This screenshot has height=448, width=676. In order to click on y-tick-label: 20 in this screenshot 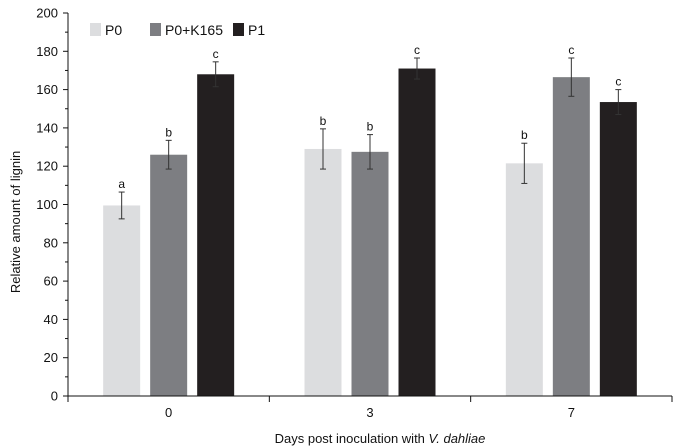, I will do `click(51, 357)`.